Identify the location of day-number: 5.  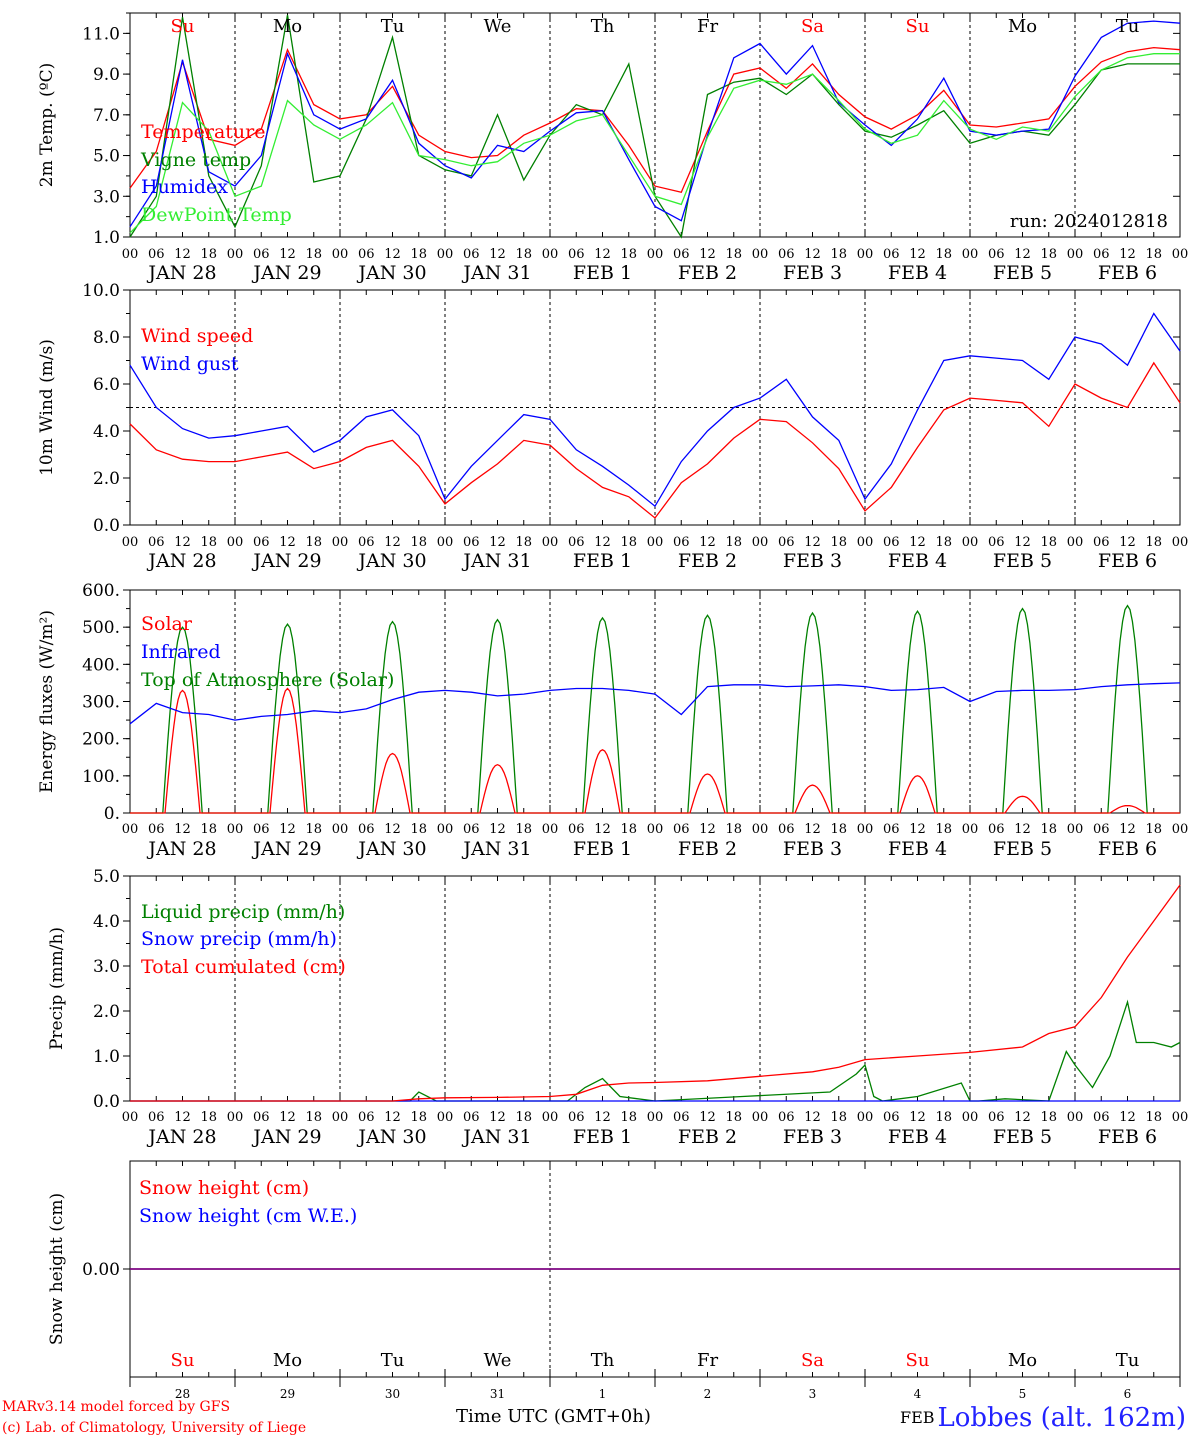
(1023, 1394).